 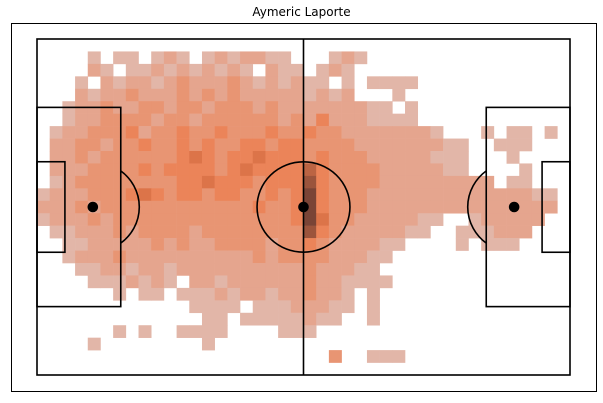 I want to click on right-penalty-spot, so click(x=514, y=207).